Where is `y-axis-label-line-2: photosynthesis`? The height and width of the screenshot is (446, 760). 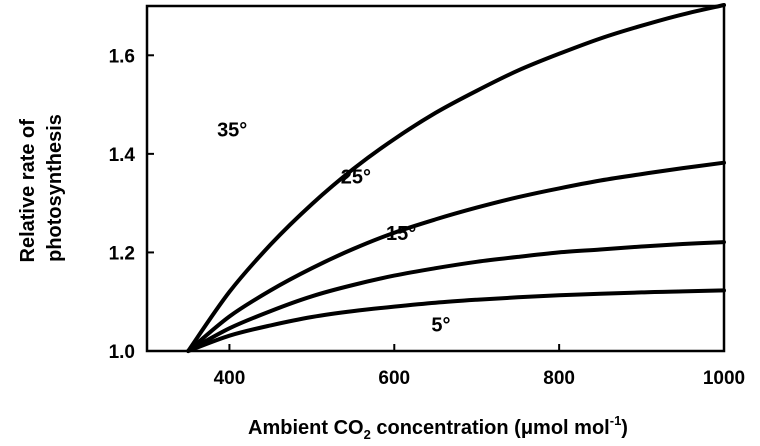
y-axis-label-line-2: photosynthesis is located at coordinates (55, 188).